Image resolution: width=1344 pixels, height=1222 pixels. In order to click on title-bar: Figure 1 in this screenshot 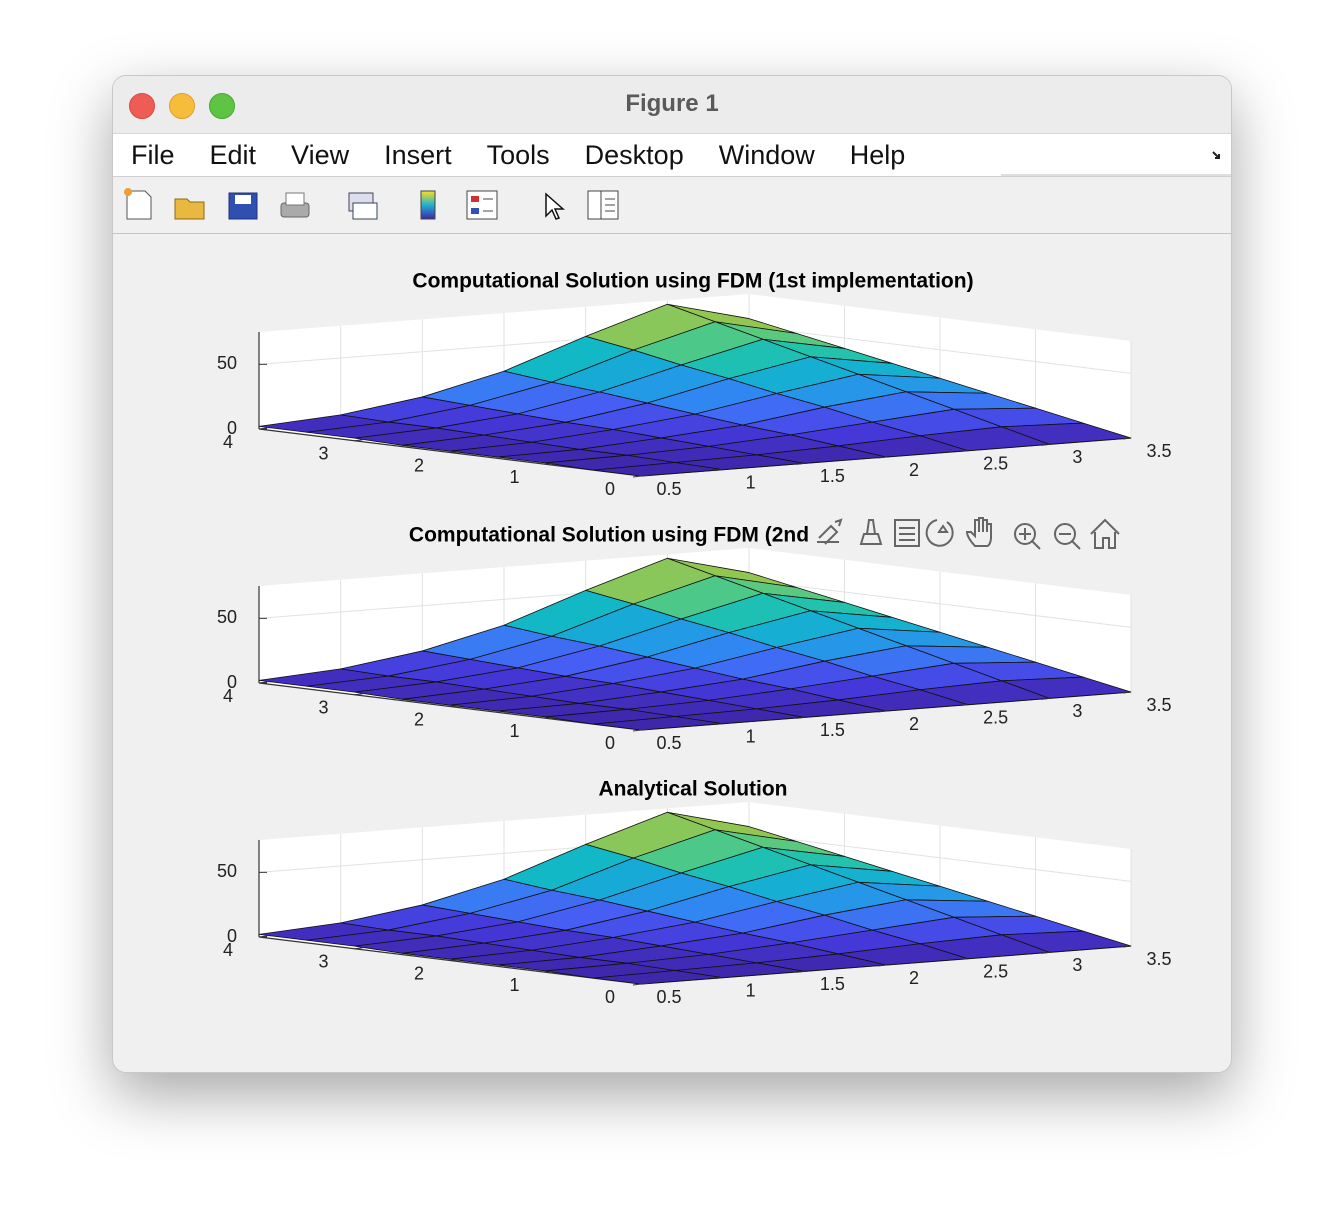, I will do `click(672, 105)`.